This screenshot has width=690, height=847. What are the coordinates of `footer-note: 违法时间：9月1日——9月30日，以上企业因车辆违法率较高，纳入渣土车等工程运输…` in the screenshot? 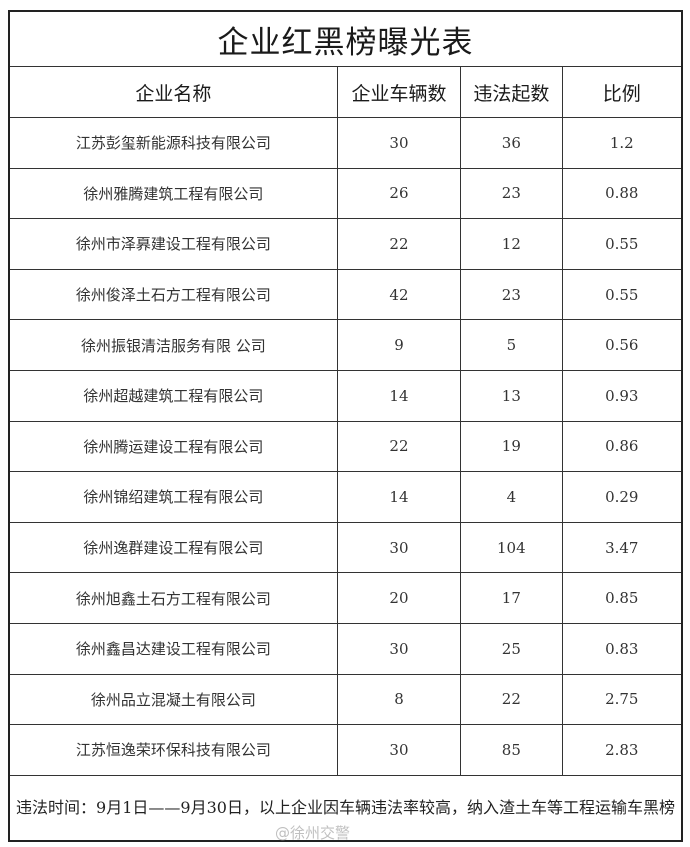 It's located at (345, 808).